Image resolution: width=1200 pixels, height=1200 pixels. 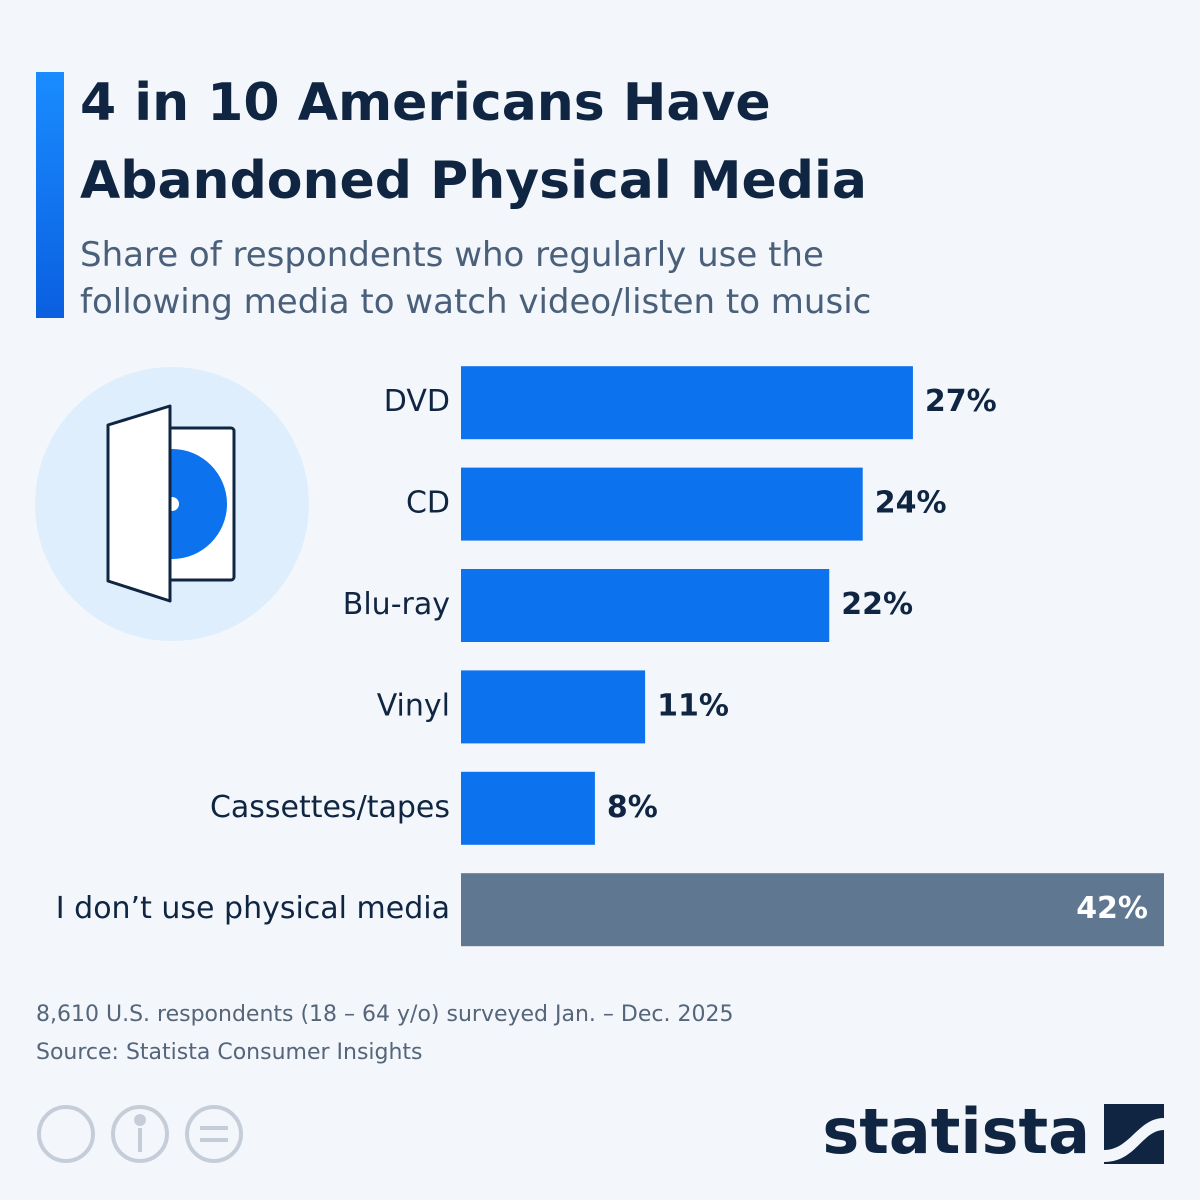 I want to click on category-label: Cassettes/tapes, so click(x=330, y=807).